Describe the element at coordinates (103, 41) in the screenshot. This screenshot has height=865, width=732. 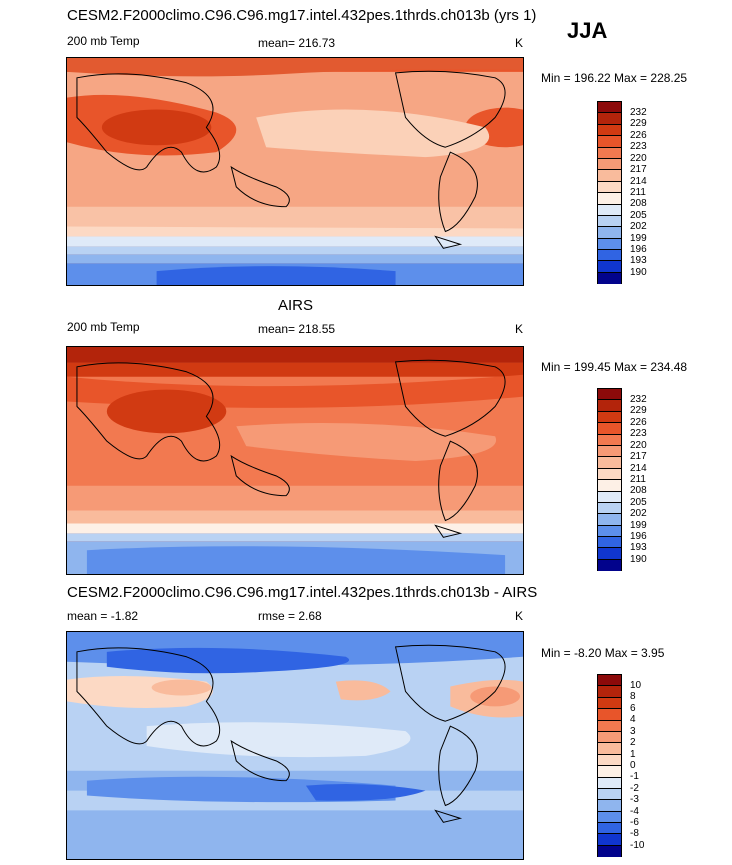
I see `panel1-variable-label: 200 mb Temp` at that location.